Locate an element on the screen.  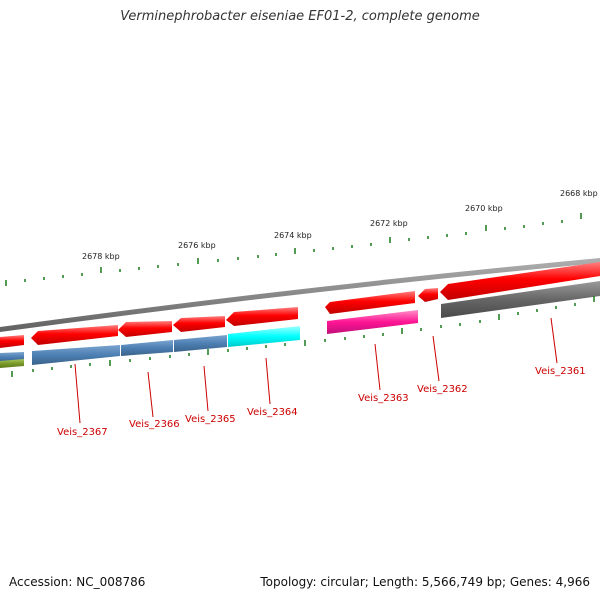
inner-tick-marks is located at coordinates (303, 336).